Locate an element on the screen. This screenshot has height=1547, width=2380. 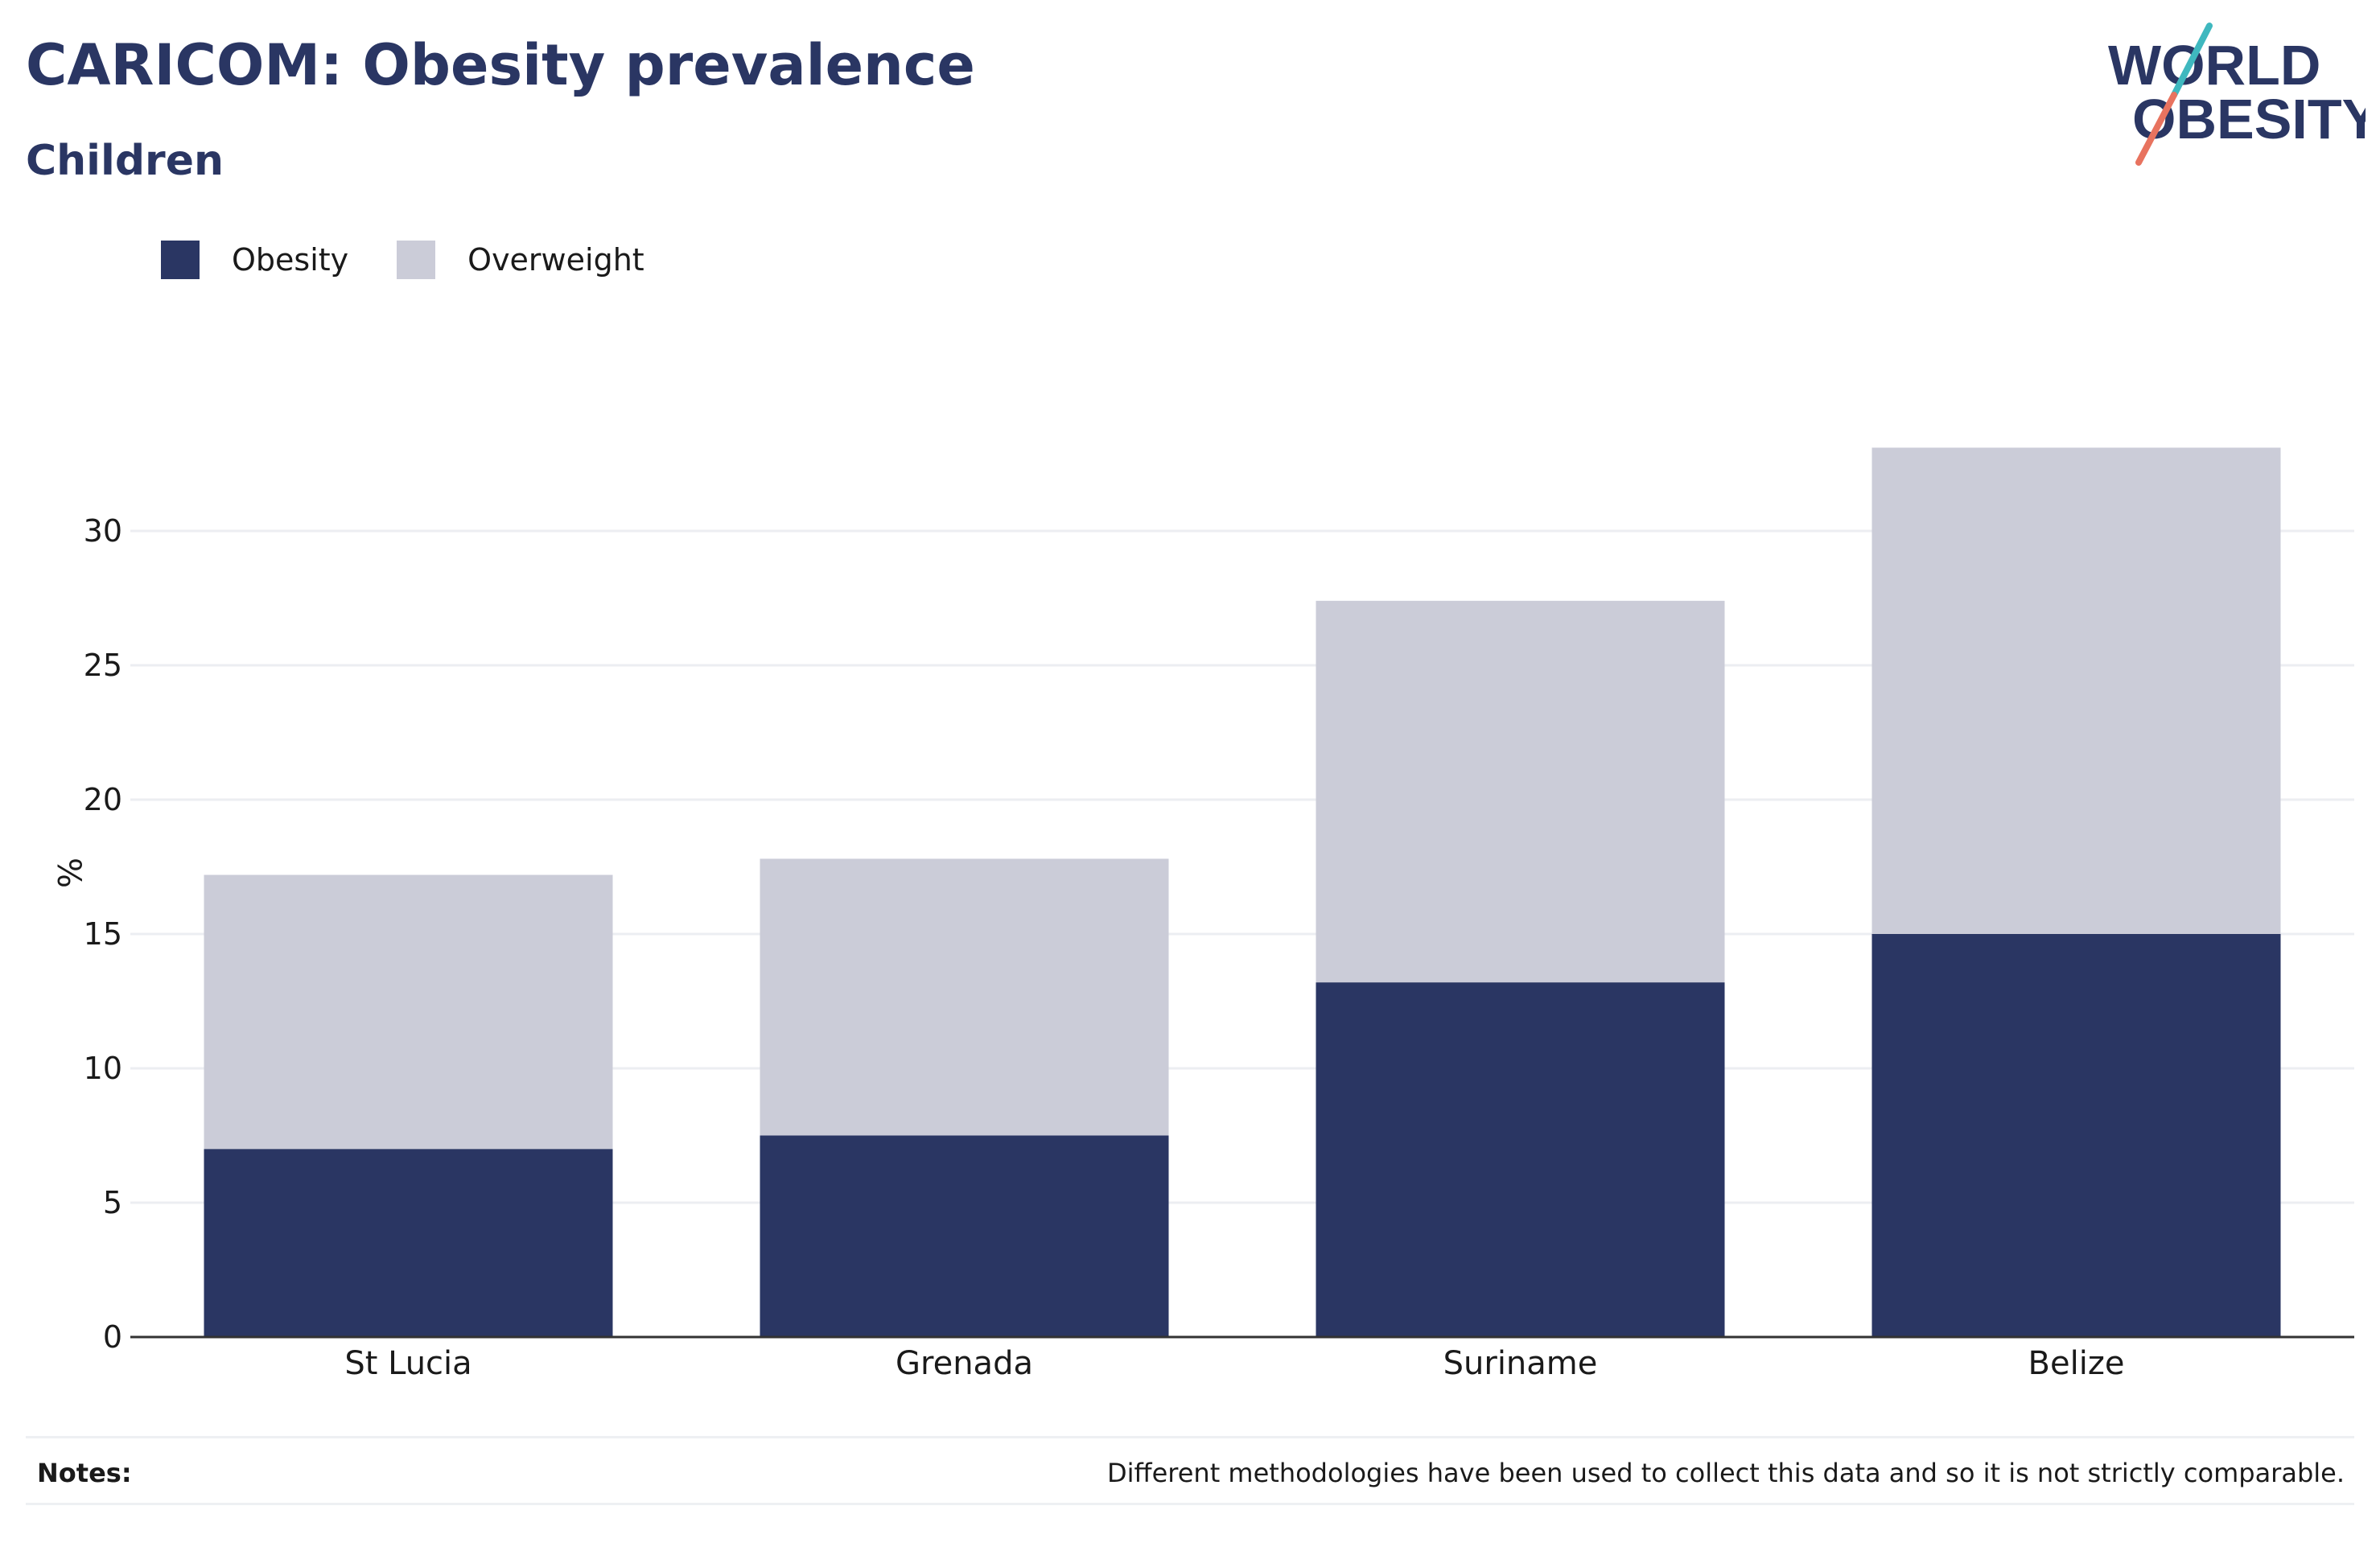
chart-legend: Obesity Overweight is located at coordinates (427, 259).